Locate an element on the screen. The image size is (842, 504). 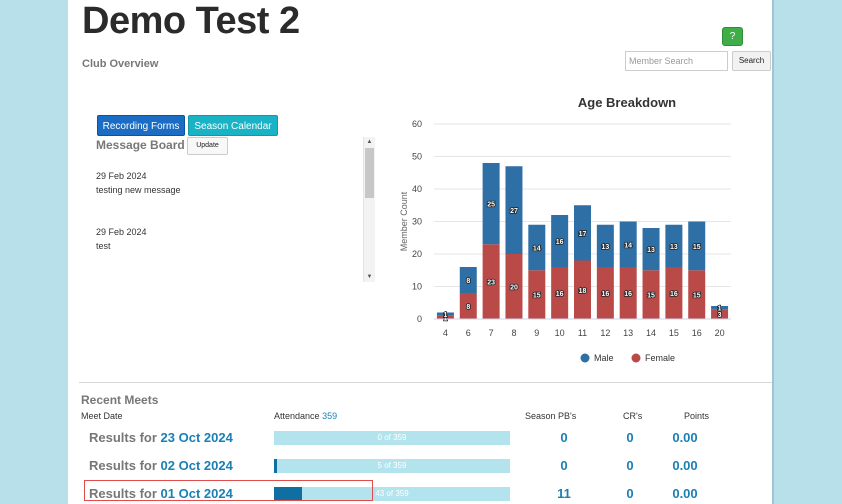
data-label-male: 16 is located at coordinates (560, 242).